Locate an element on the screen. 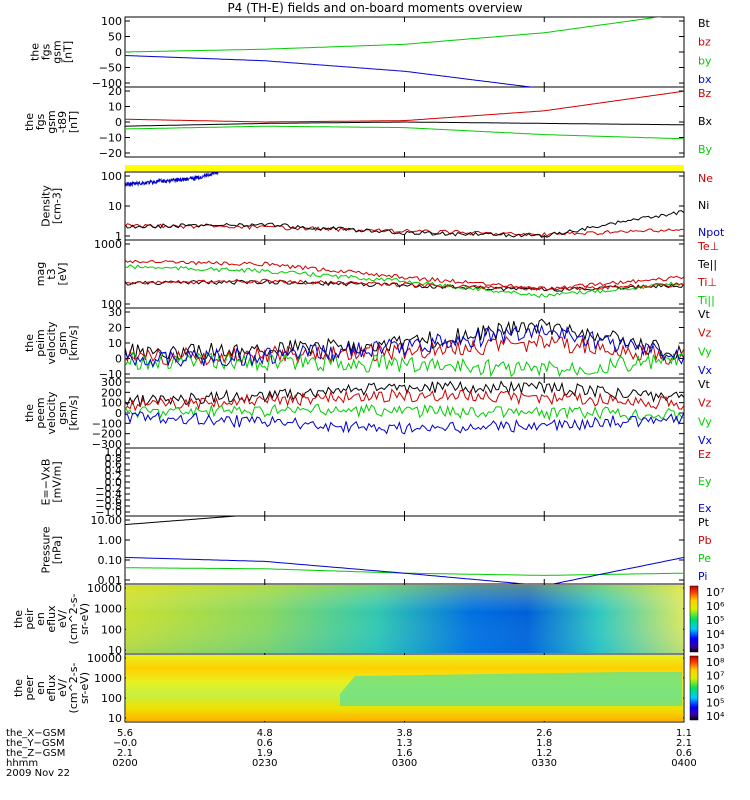 This screenshot has width=750, height=800. footer-value: 1.3 is located at coordinates (405, 743).